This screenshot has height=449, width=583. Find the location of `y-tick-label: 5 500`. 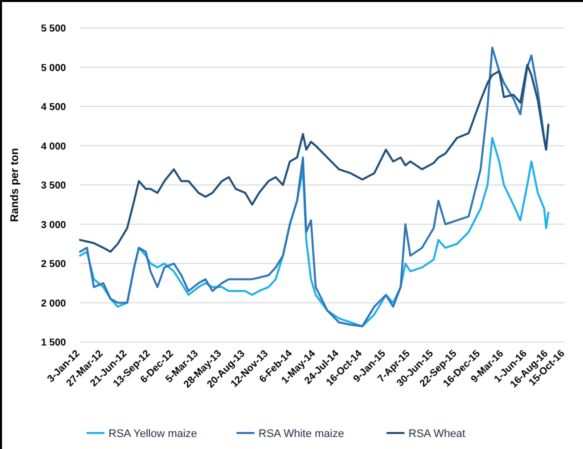

y-tick-label: 5 500 is located at coordinates (53, 29).